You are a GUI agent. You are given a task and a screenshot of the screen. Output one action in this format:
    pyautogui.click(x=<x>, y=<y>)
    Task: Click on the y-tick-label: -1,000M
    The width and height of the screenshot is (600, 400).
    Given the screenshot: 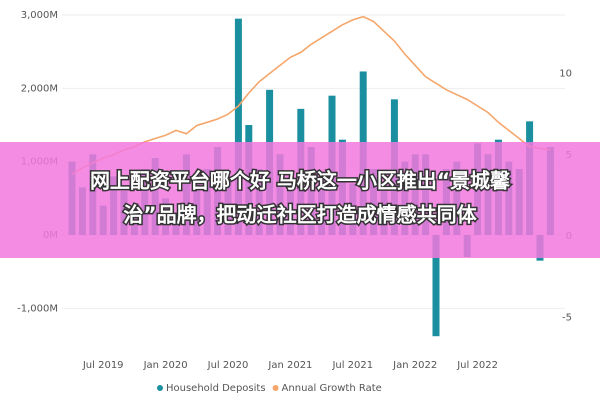 What is the action you would take?
    pyautogui.click(x=37, y=308)
    